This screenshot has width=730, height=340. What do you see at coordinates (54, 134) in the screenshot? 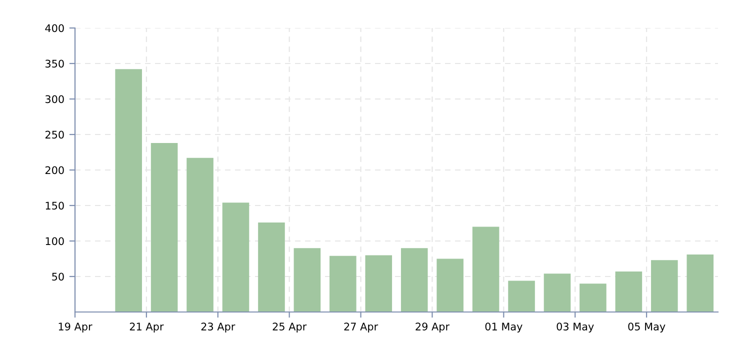
I see `y-tick-label: 250` at bounding box center [54, 134].